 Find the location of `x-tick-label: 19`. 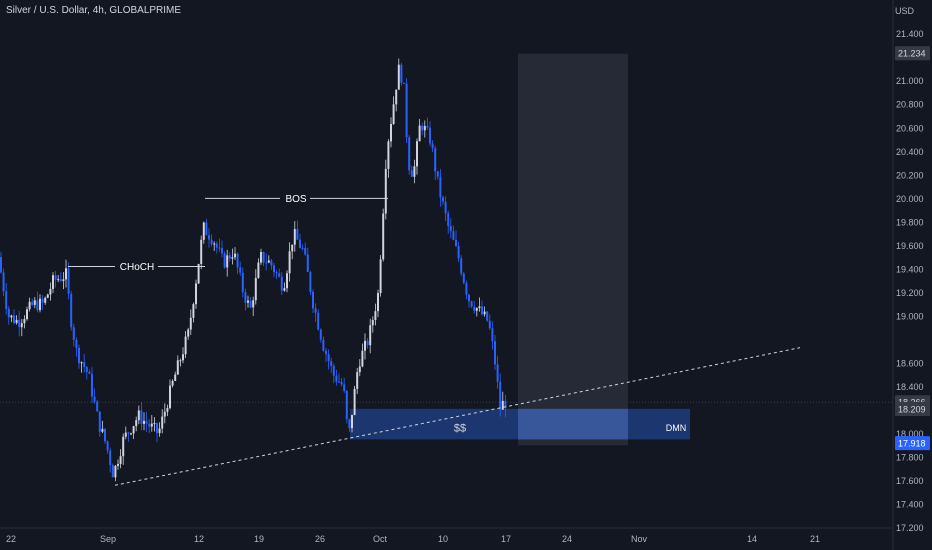

x-tick-label: 19 is located at coordinates (259, 539).